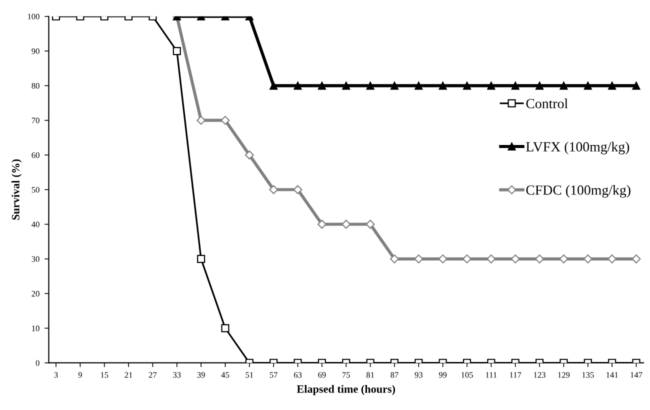 Image resolution: width=650 pixels, height=410 pixels. I want to click on x-tick-label: 63, so click(298, 375).